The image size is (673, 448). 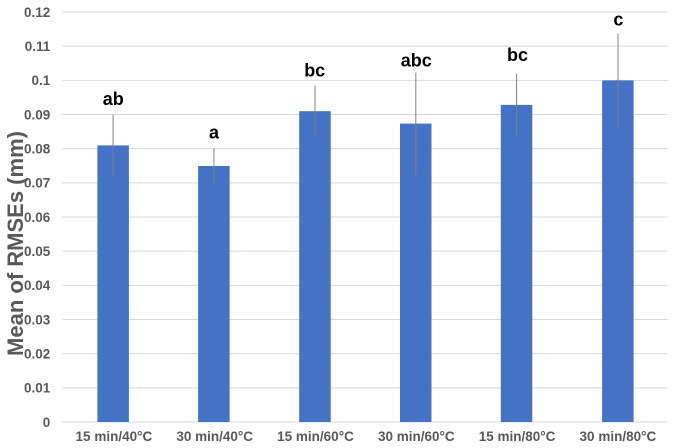 I want to click on svg-text: abc, so click(x=416, y=60).